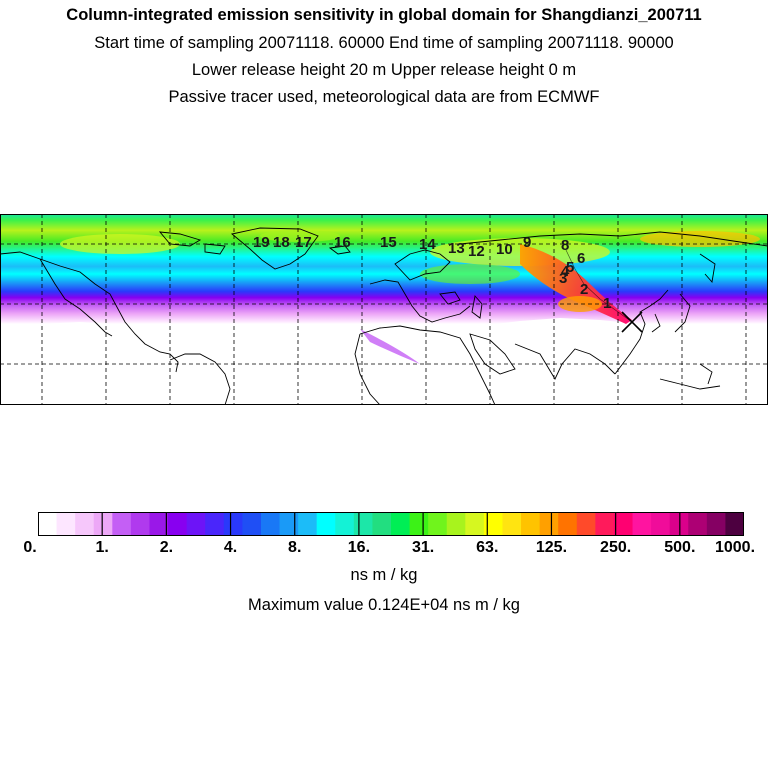  Describe the element at coordinates (261, 242) in the screenshot. I see `traj-label-19: 19` at that location.